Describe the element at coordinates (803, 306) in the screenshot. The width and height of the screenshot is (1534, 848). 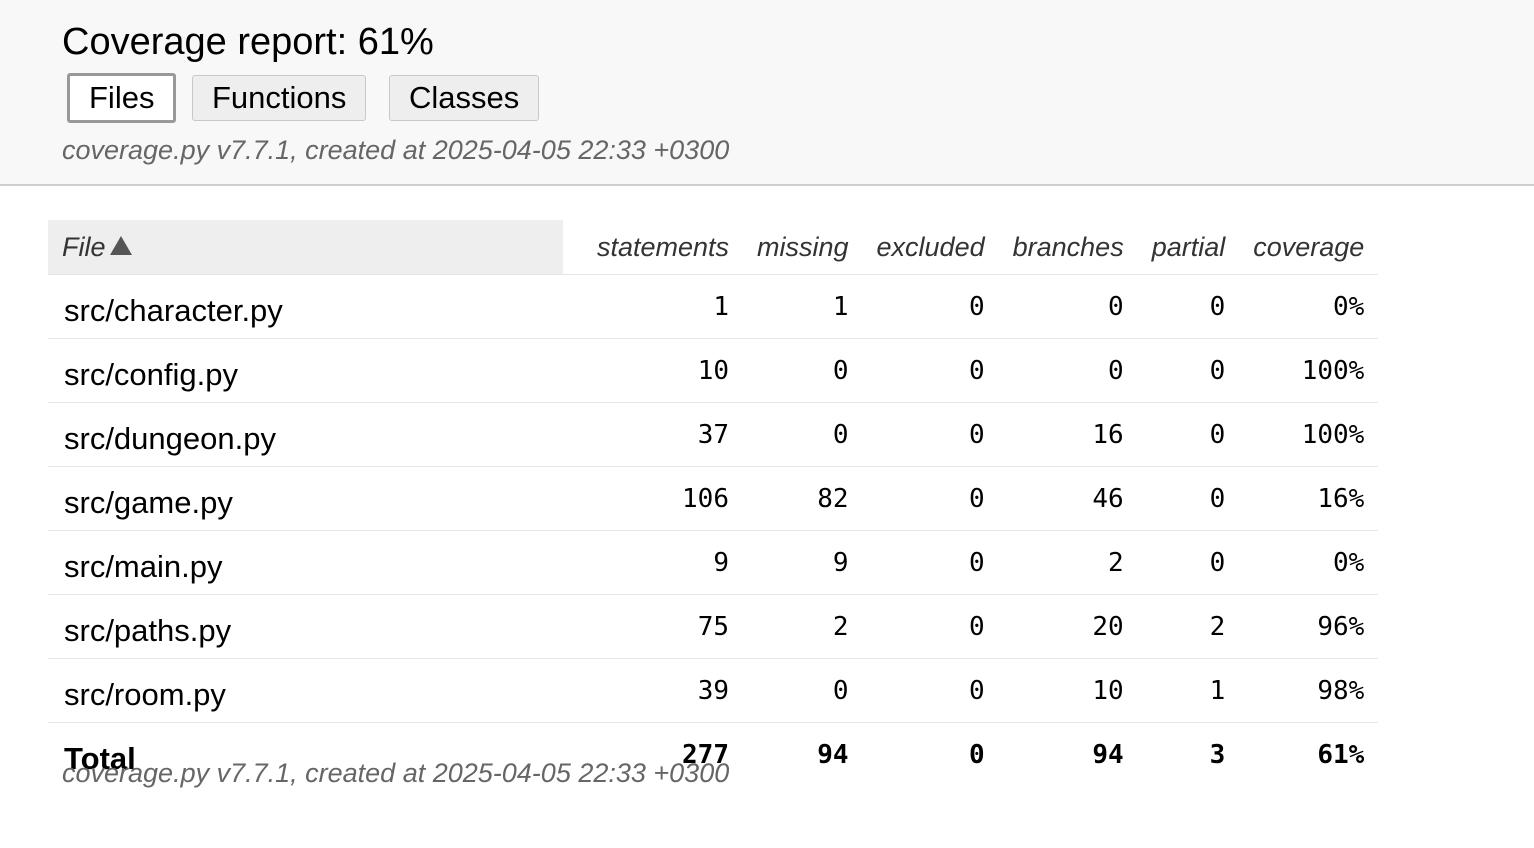
I see `missing-cell: 1` at that location.